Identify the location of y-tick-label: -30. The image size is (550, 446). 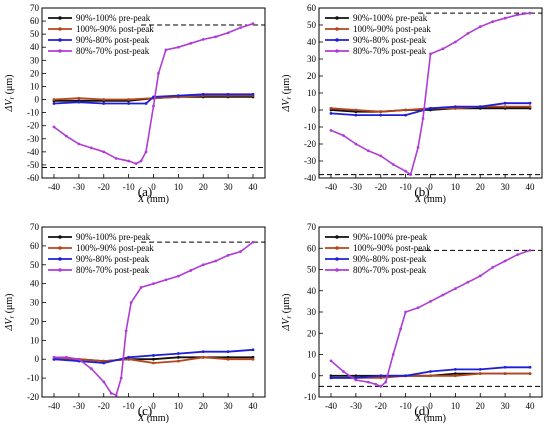
(310, 161).